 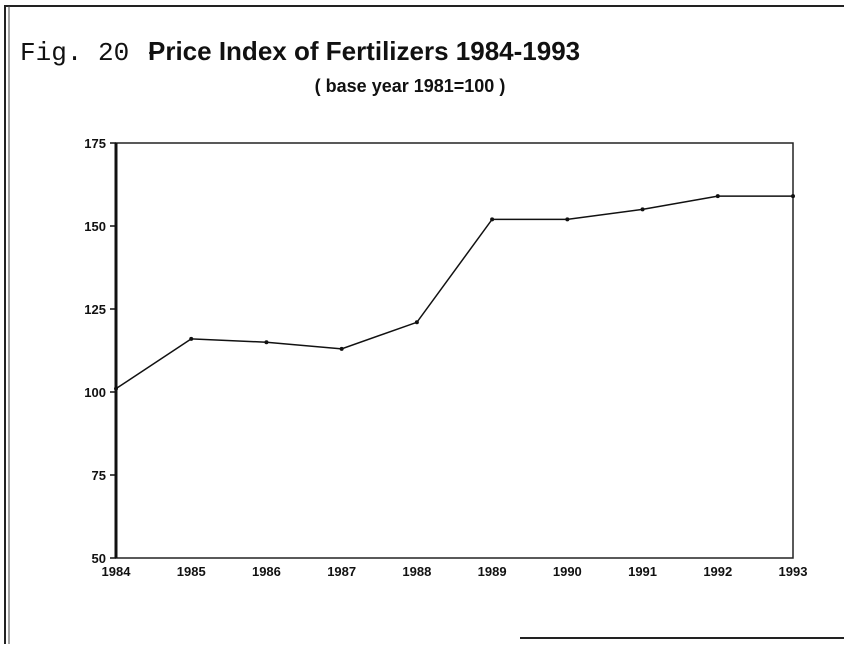 I want to click on y-tick-label: 150, so click(x=95, y=226).